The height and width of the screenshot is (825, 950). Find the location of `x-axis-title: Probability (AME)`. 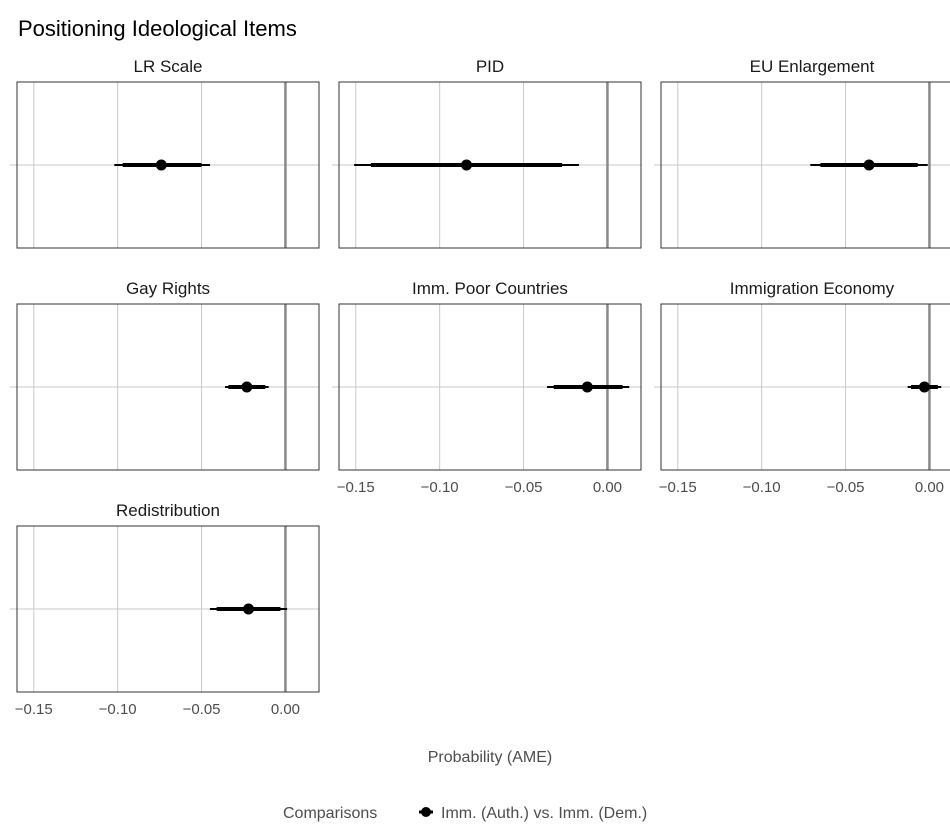

x-axis-title: Probability (AME) is located at coordinates (490, 757).